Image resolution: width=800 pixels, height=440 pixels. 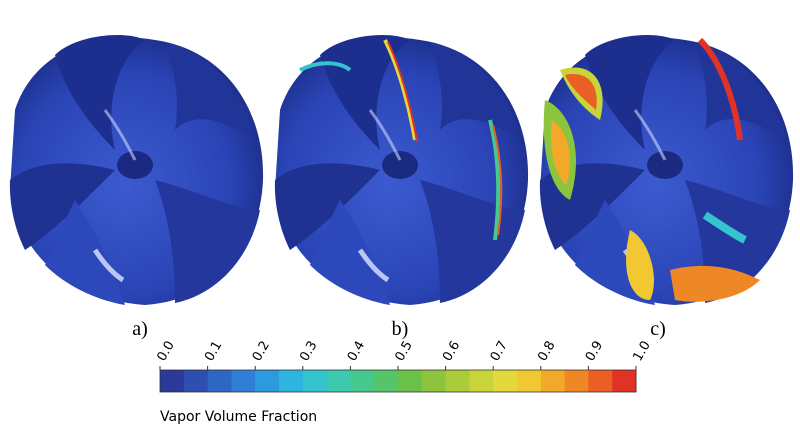 What do you see at coordinates (356, 351) in the screenshot?
I see `tick-label: 0.4` at bounding box center [356, 351].